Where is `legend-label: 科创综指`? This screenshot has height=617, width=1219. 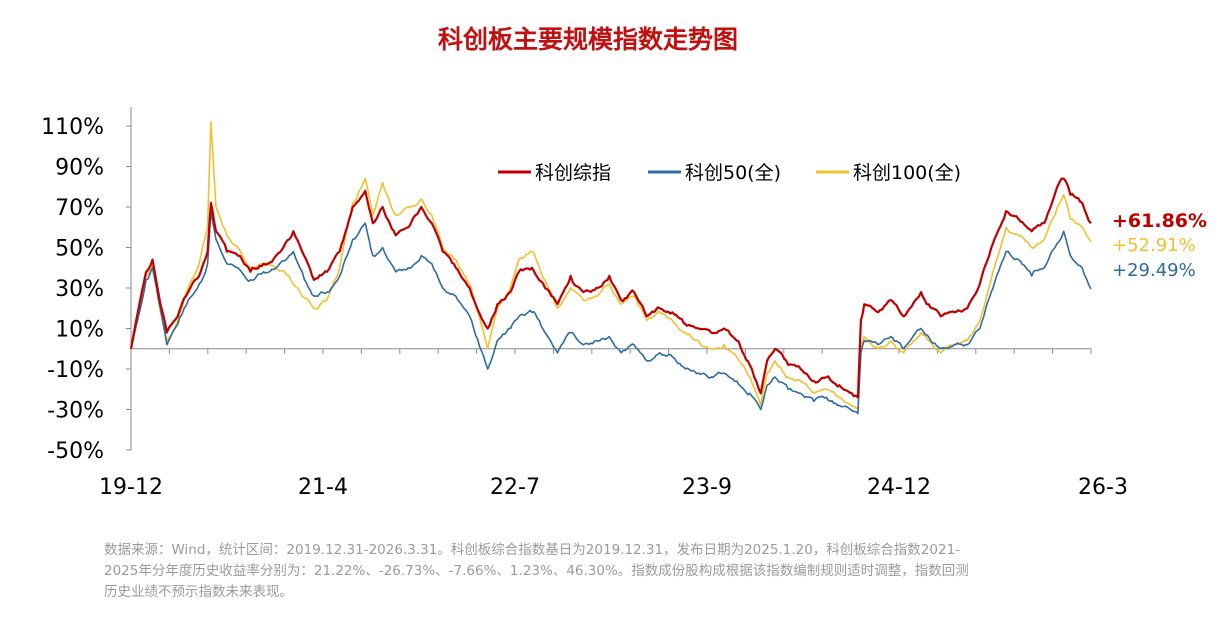
legend-label: 科创综指 is located at coordinates (573, 173).